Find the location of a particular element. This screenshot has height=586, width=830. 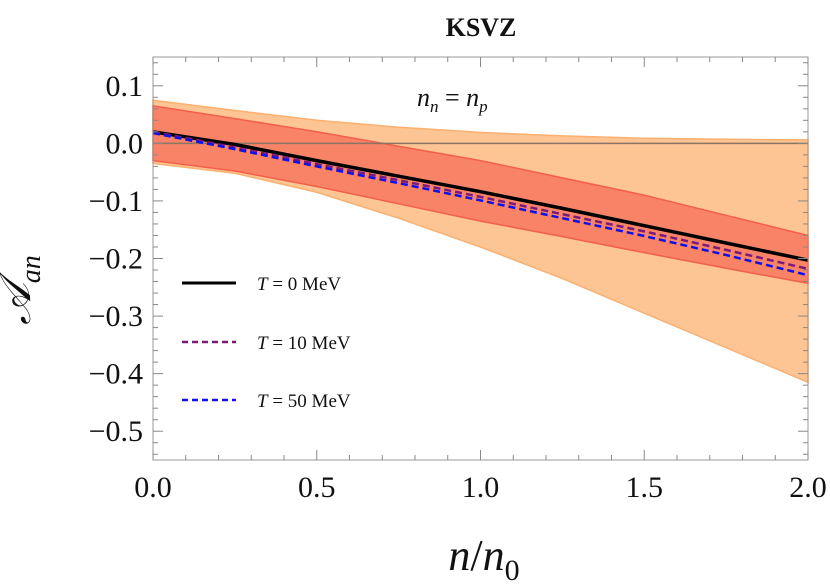

y-tick-label: −0.5 is located at coordinates (116, 431).